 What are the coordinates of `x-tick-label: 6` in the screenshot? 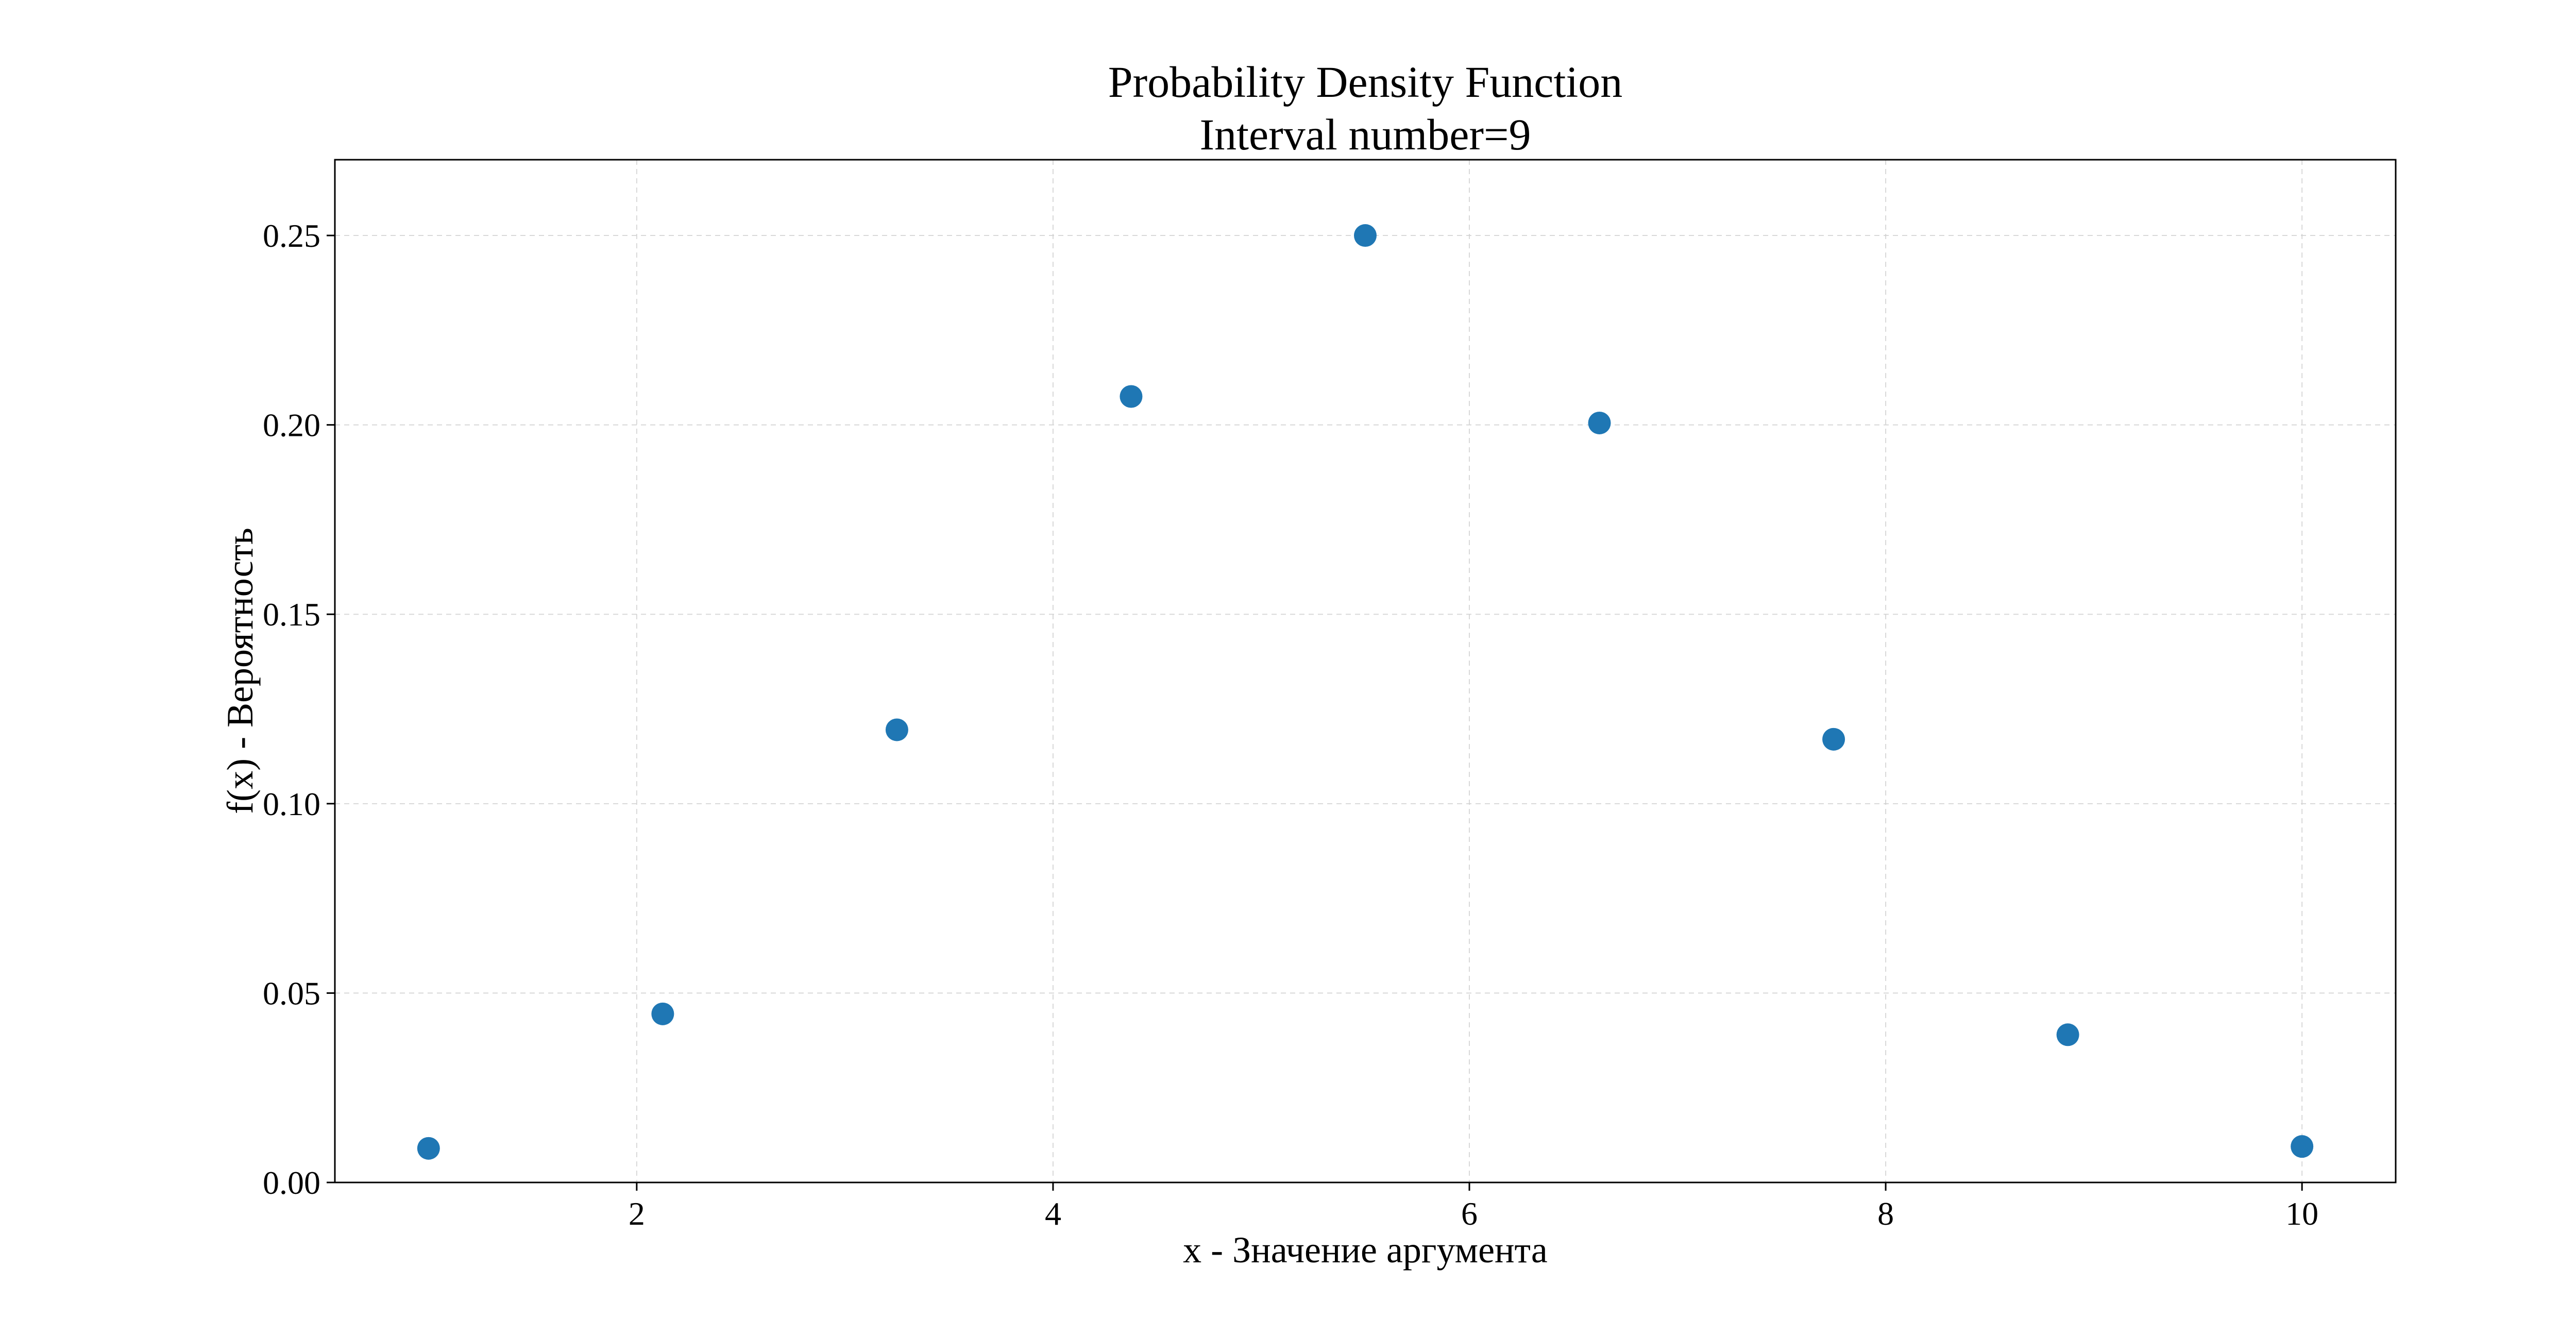 It's located at (1470, 1214).